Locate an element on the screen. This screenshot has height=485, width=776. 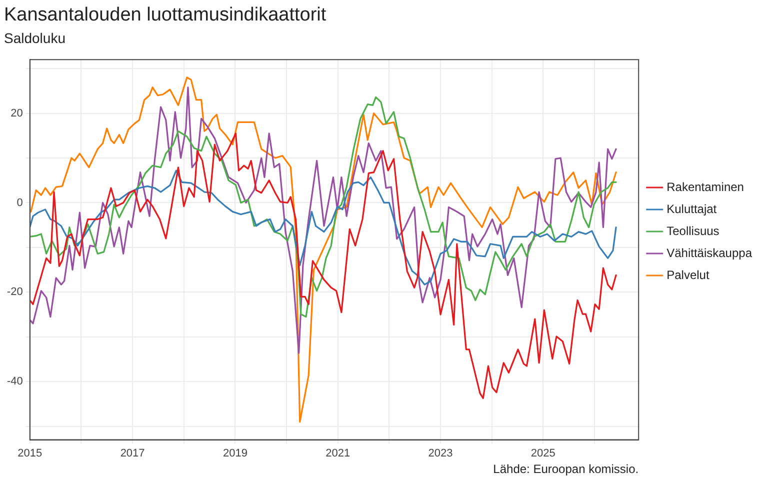
x-tick-label: 2021 is located at coordinates (338, 453).